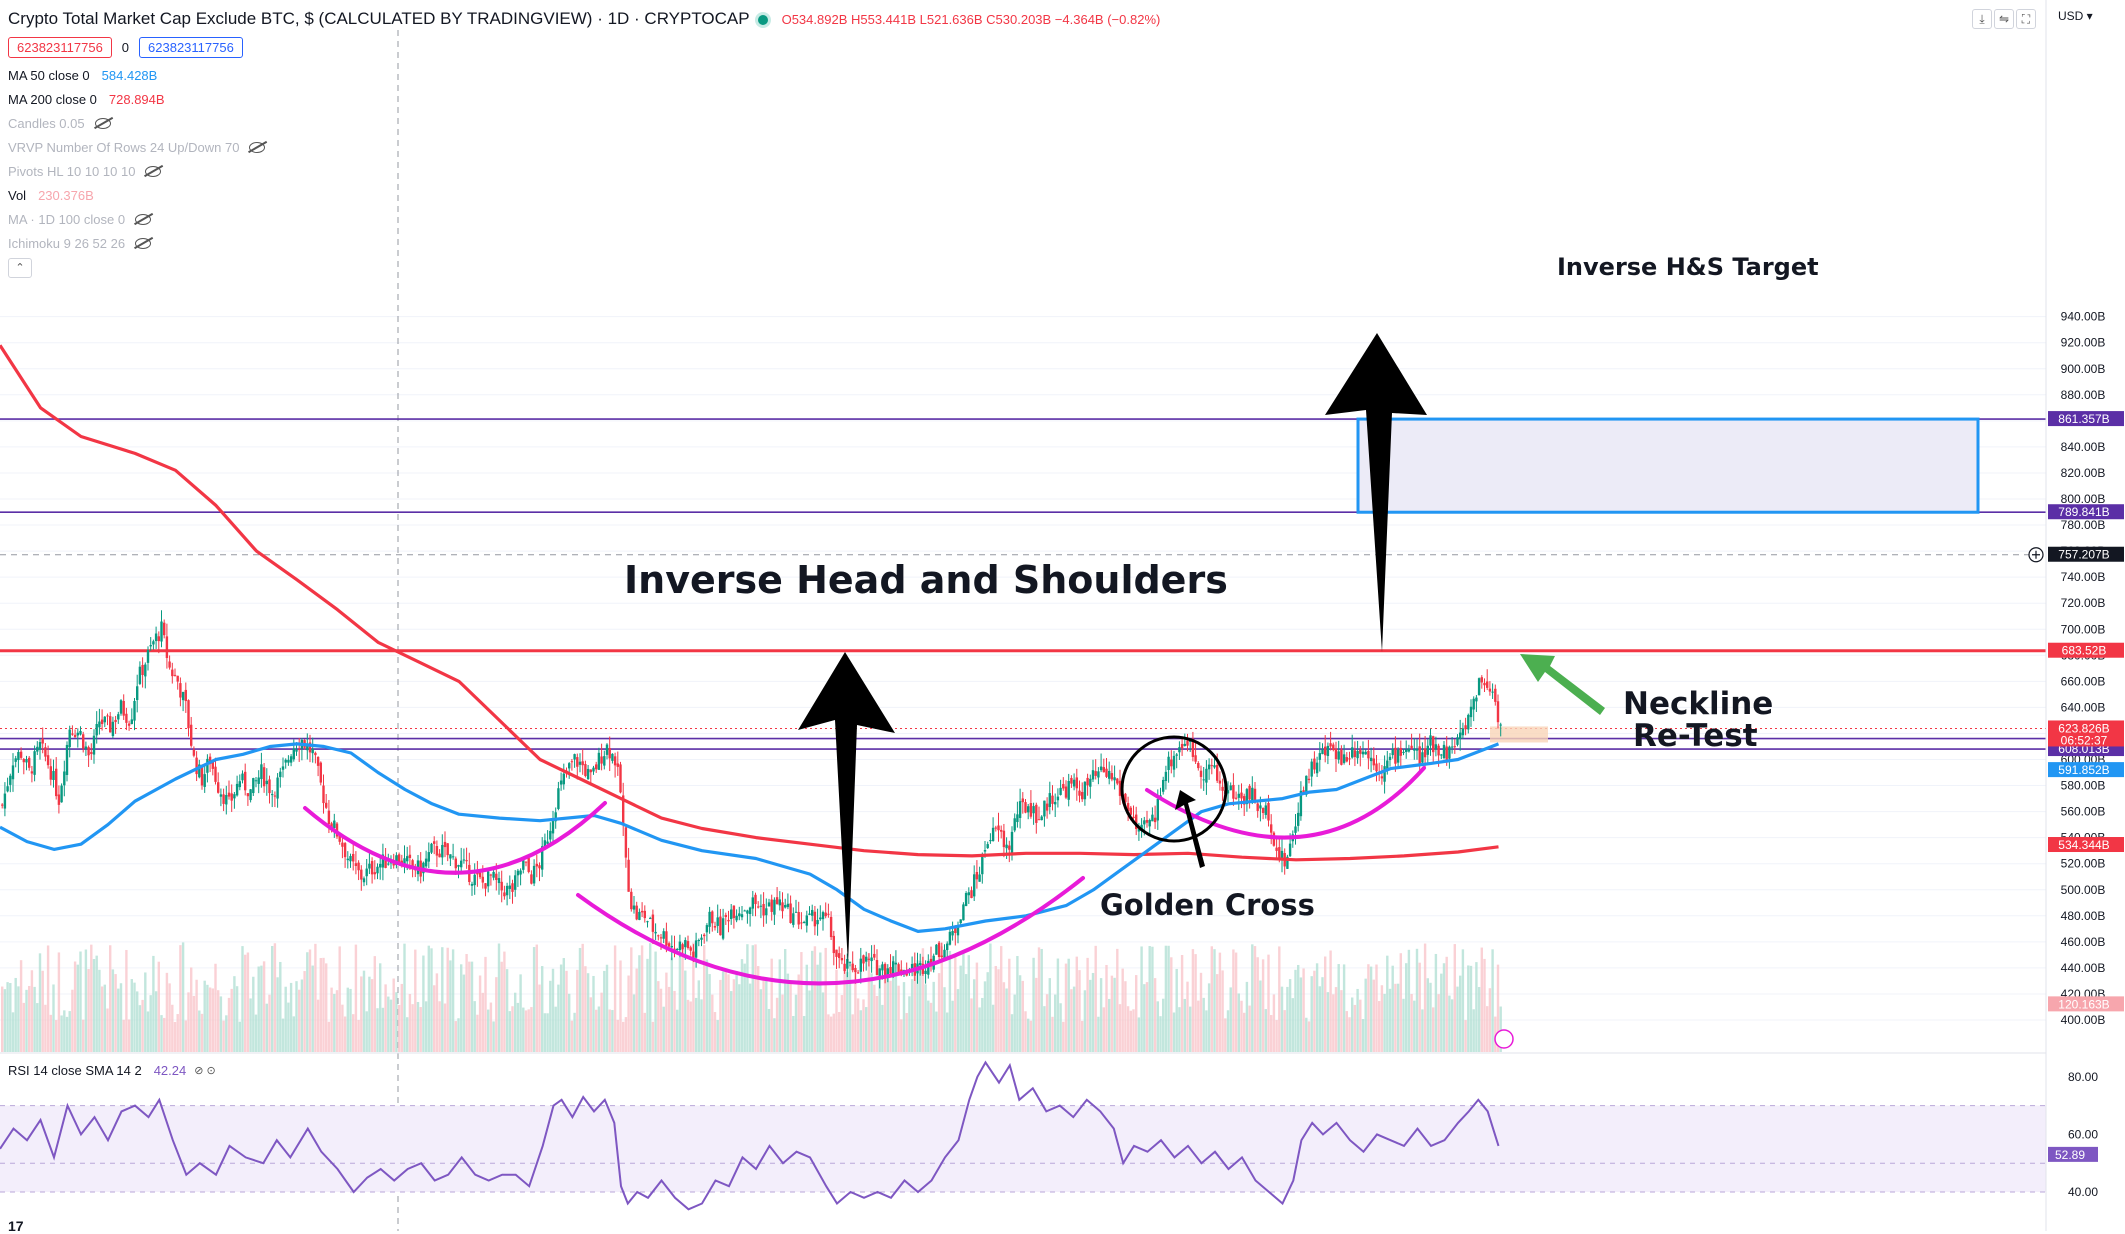 This screenshot has height=1234, width=2125. What do you see at coordinates (80, 219) in the screenshot?
I see `indicator-row: MA · 1D 100 close 0` at bounding box center [80, 219].